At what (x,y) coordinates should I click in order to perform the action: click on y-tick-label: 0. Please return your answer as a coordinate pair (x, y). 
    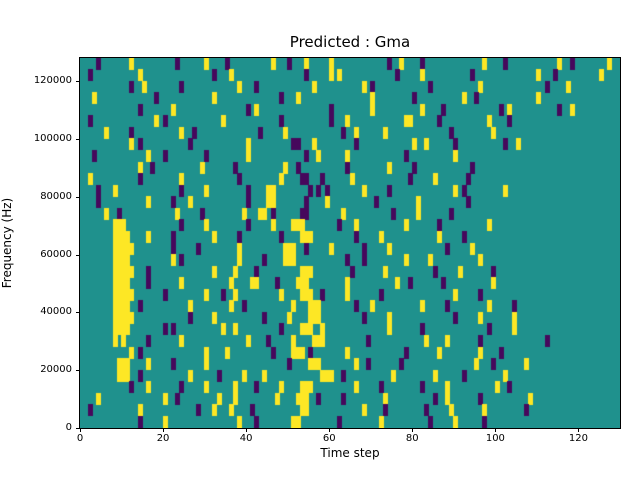
    Looking at the image, I should click on (68, 427).